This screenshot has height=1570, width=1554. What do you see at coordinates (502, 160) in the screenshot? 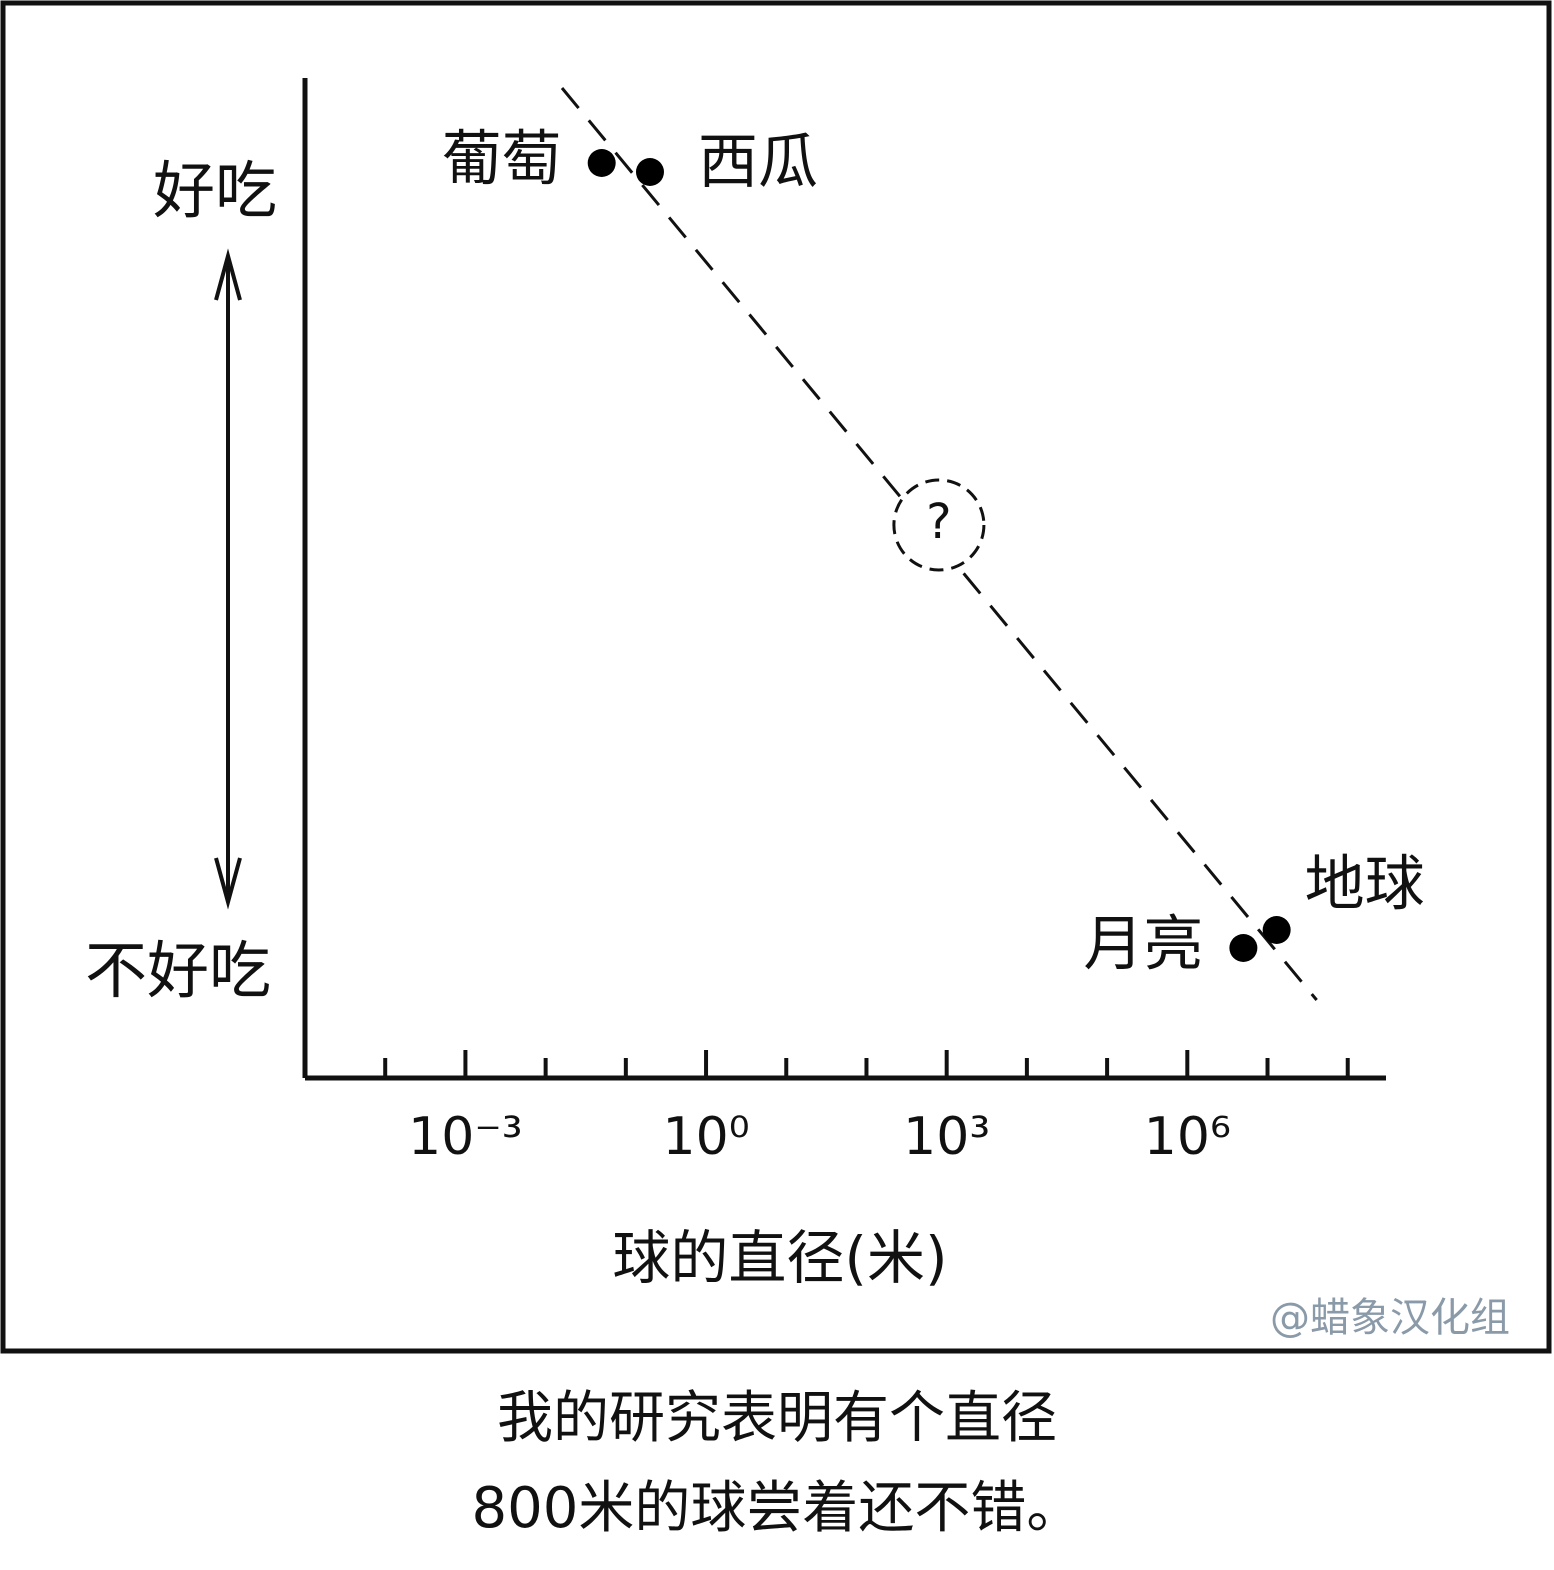
I see `point-label: 葡萄` at bounding box center [502, 160].